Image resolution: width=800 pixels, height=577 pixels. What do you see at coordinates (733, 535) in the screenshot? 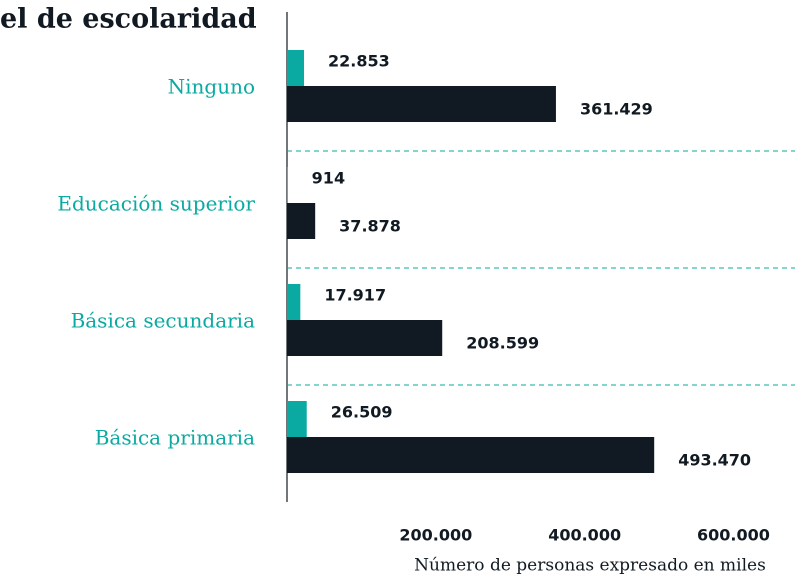
I see `x-tick-label: 600.000` at bounding box center [733, 535].